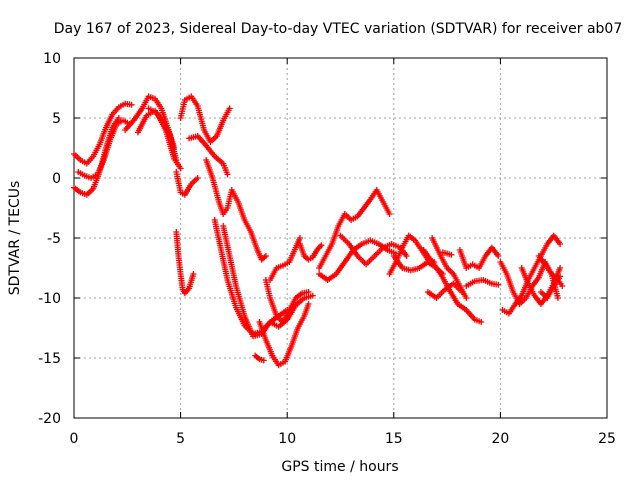 The height and width of the screenshot is (480, 640). Describe the element at coordinates (500, 439) in the screenshot. I see `x-tick-label: 20` at that location.